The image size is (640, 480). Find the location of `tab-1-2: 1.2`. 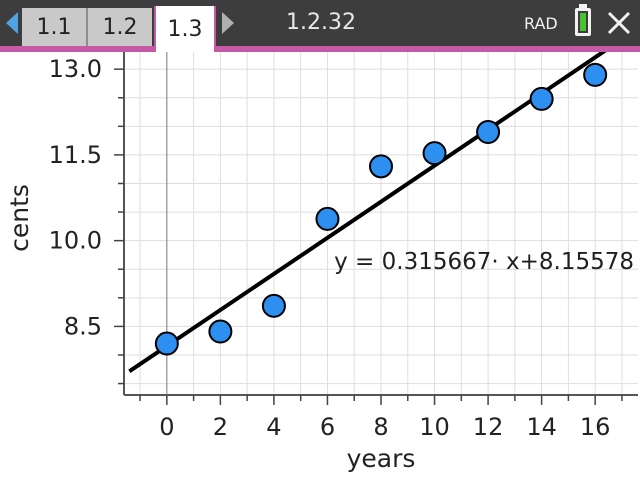

tab-1-2: 1.2 is located at coordinates (120, 27).